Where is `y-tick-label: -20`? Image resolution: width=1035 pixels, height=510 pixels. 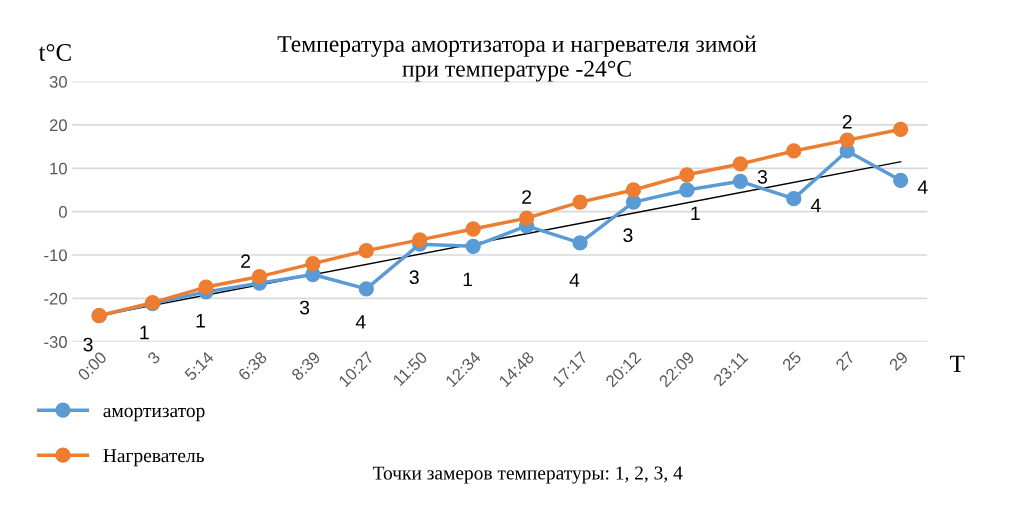 y-tick-label: -20 is located at coordinates (55, 298).